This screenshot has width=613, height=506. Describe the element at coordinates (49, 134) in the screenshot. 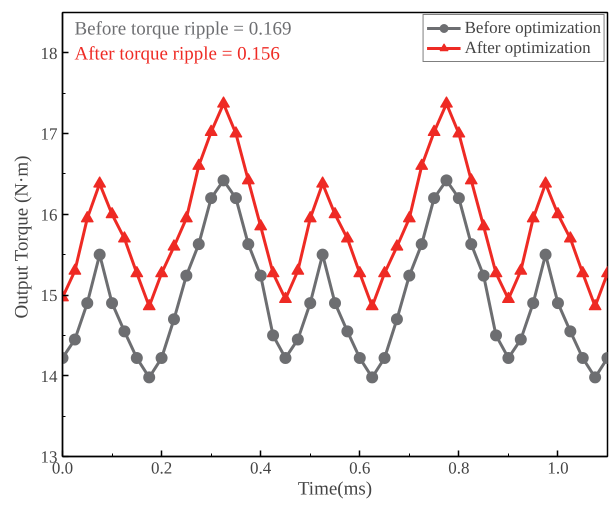

I see `y-tick-label: 17` at that location.